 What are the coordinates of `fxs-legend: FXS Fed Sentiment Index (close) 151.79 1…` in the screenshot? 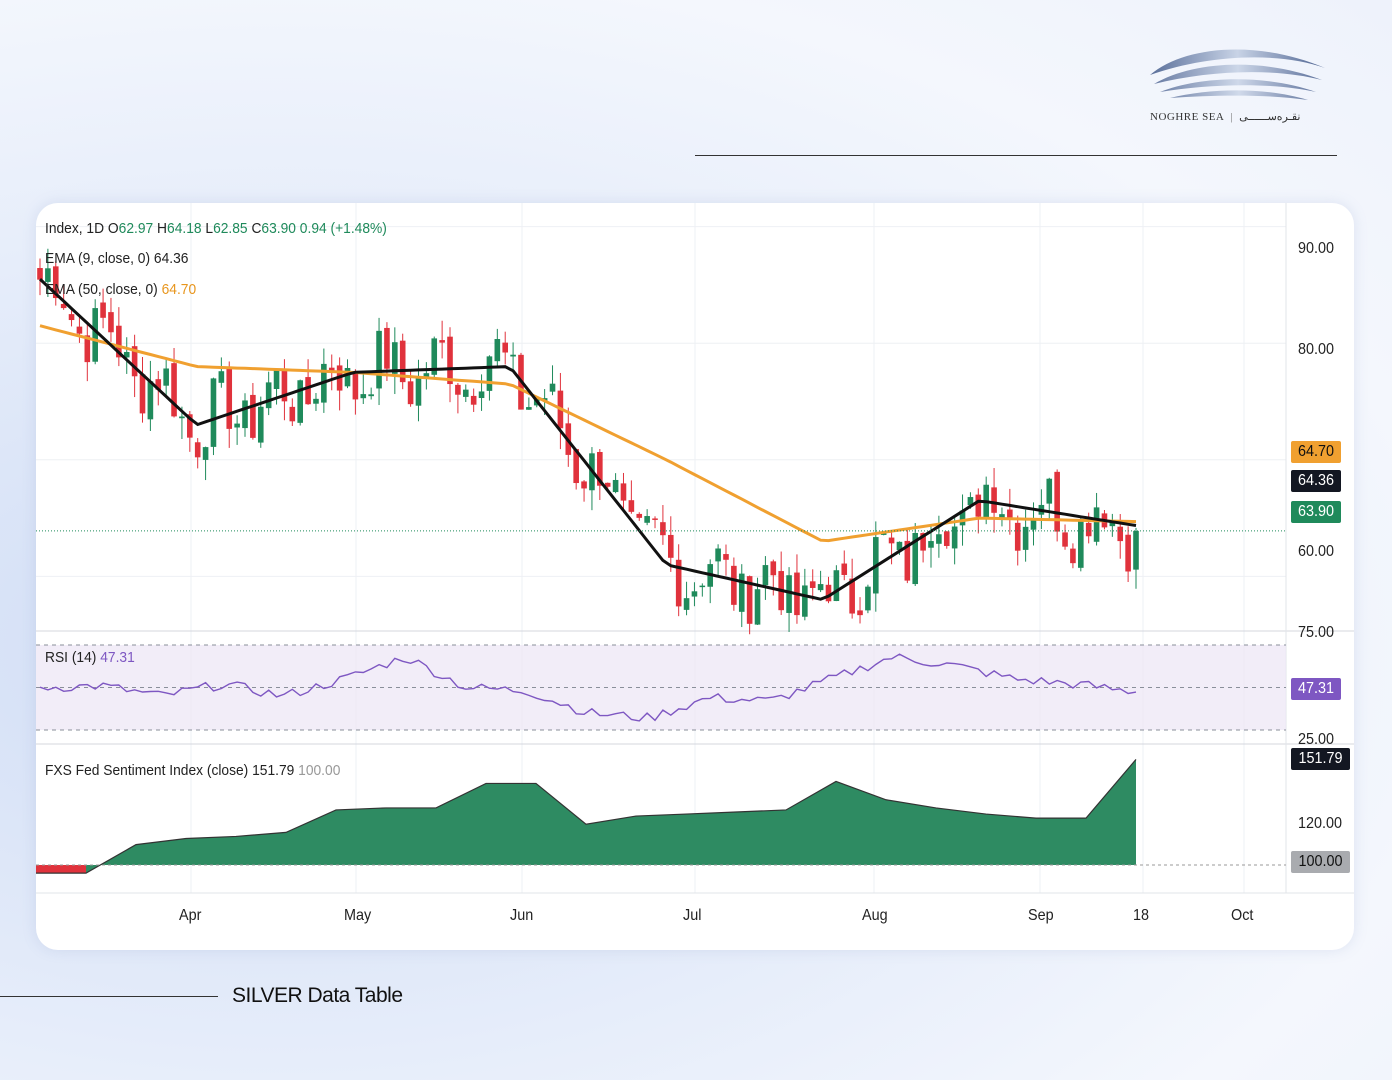 It's located at (192, 770).